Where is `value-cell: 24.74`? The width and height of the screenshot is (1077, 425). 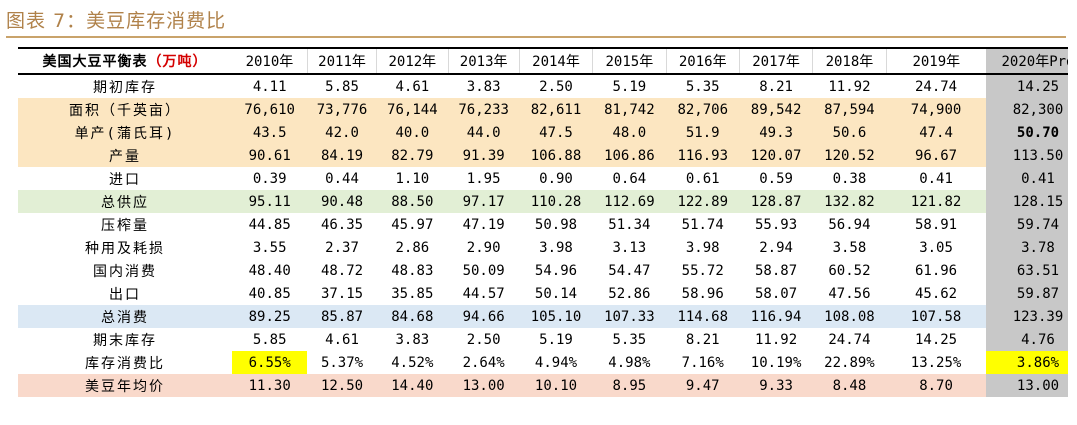 value-cell: 24.74 is located at coordinates (936, 86).